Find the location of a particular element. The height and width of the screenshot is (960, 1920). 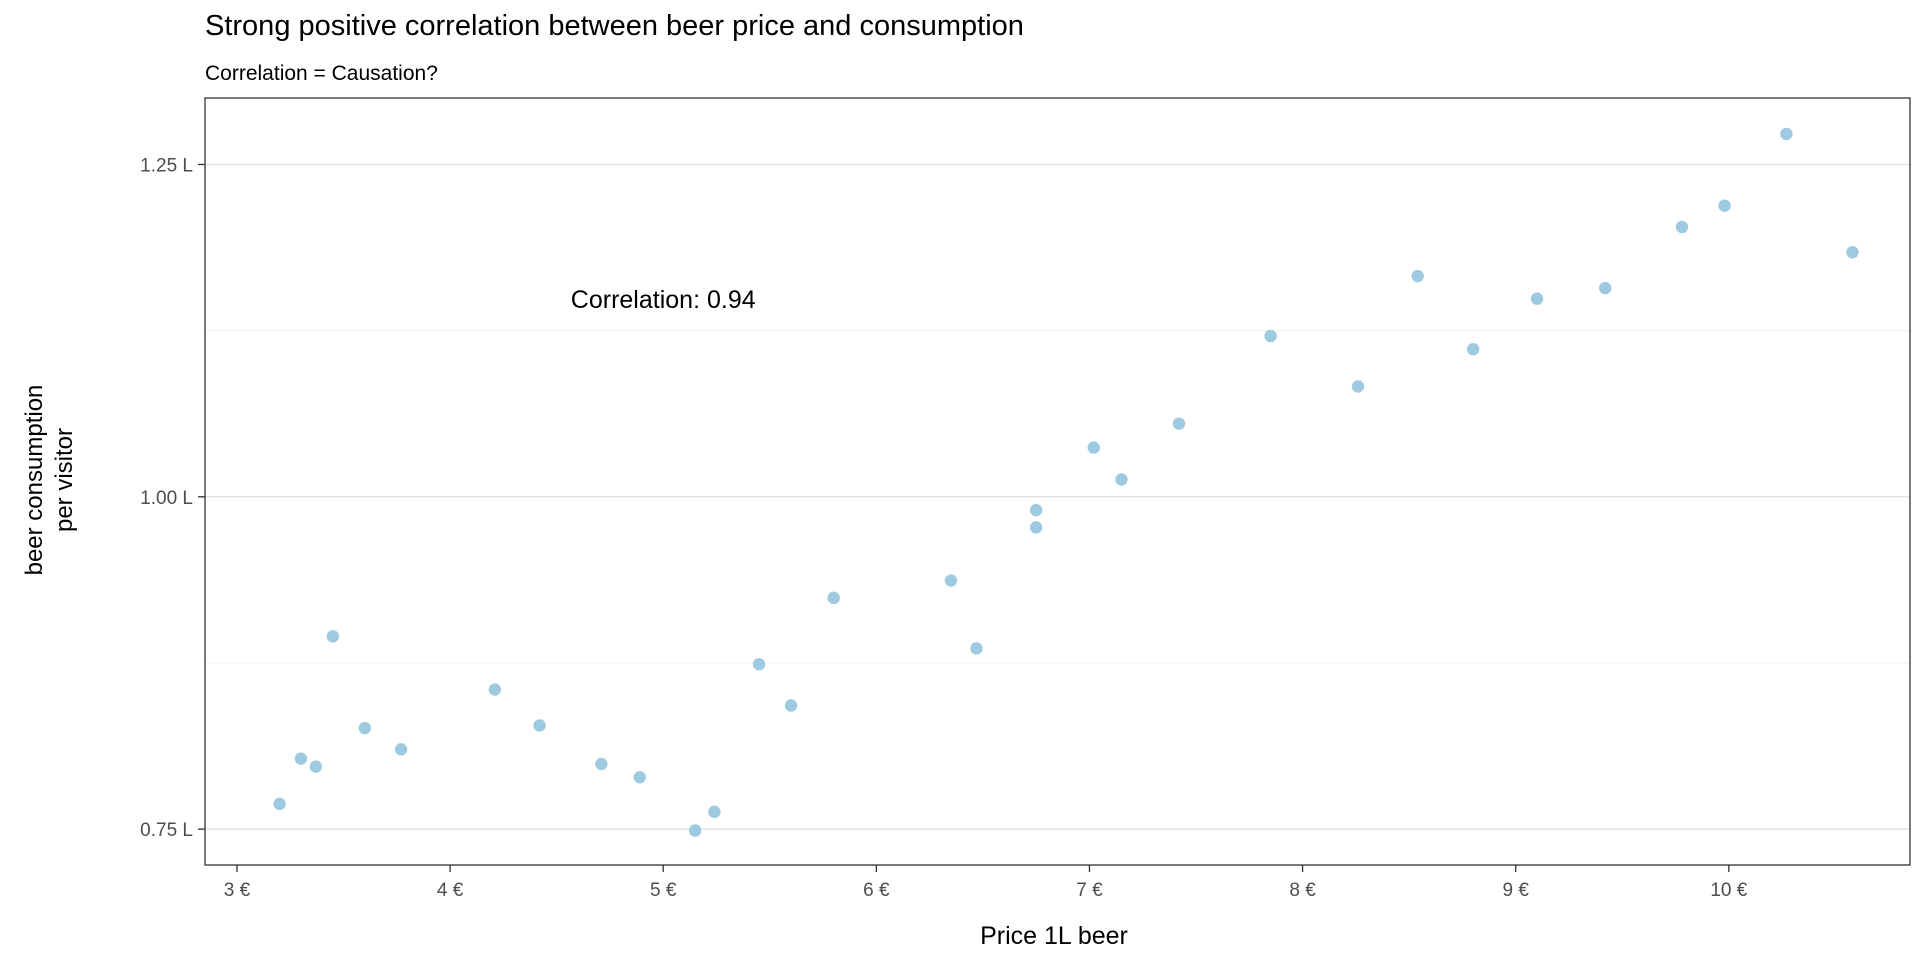

x-tick-label: 3 € is located at coordinates (237, 890).